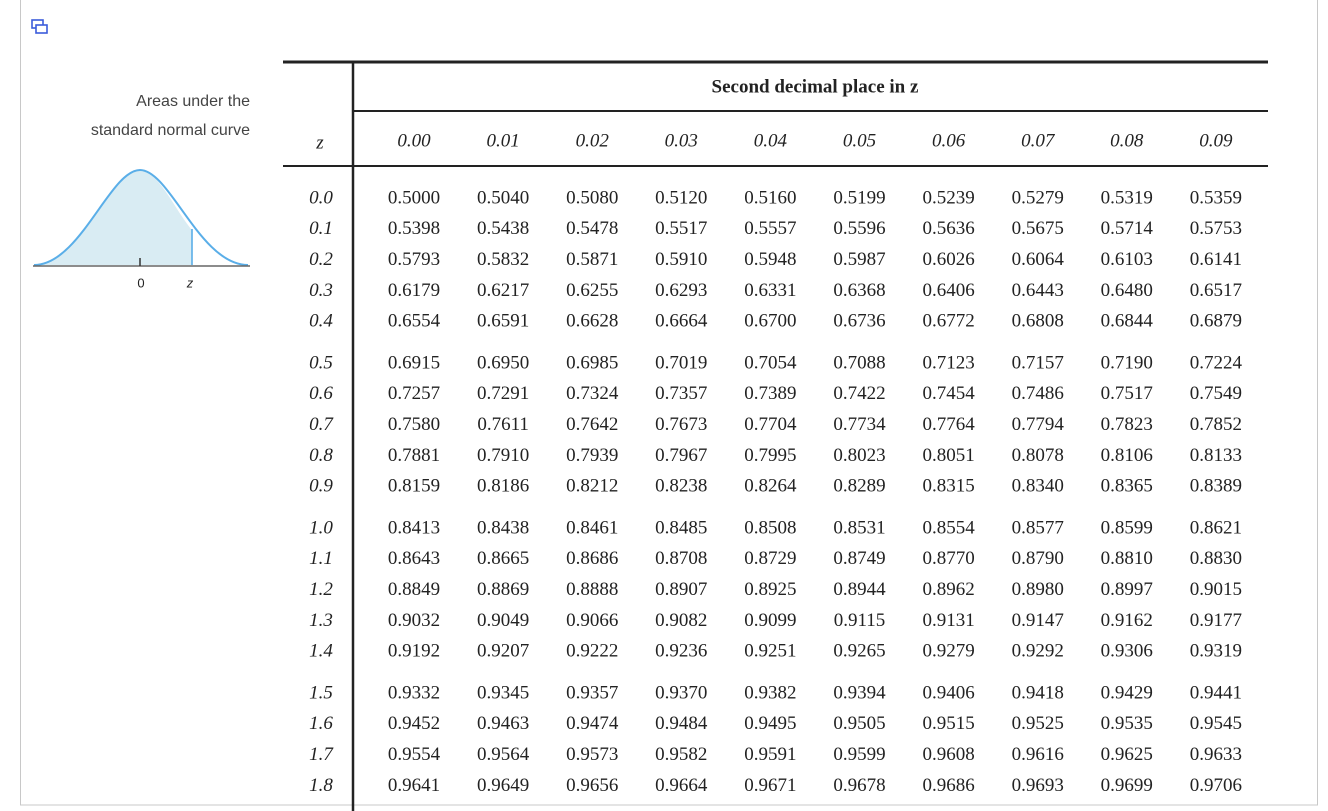 This screenshot has height=811, width=1328. What do you see at coordinates (503, 393) in the screenshot?
I see `cell: 0.7291` at bounding box center [503, 393].